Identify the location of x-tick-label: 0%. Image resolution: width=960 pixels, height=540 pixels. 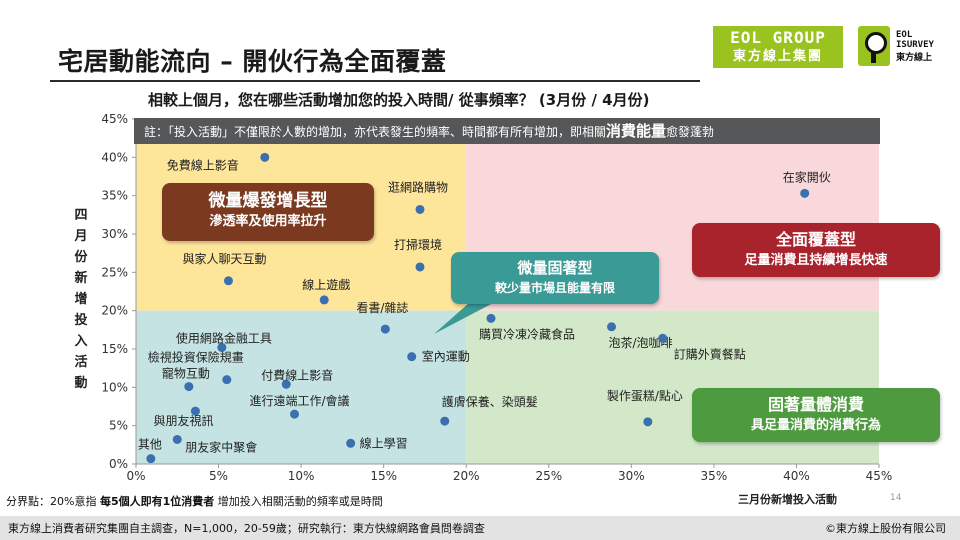
(135, 476).